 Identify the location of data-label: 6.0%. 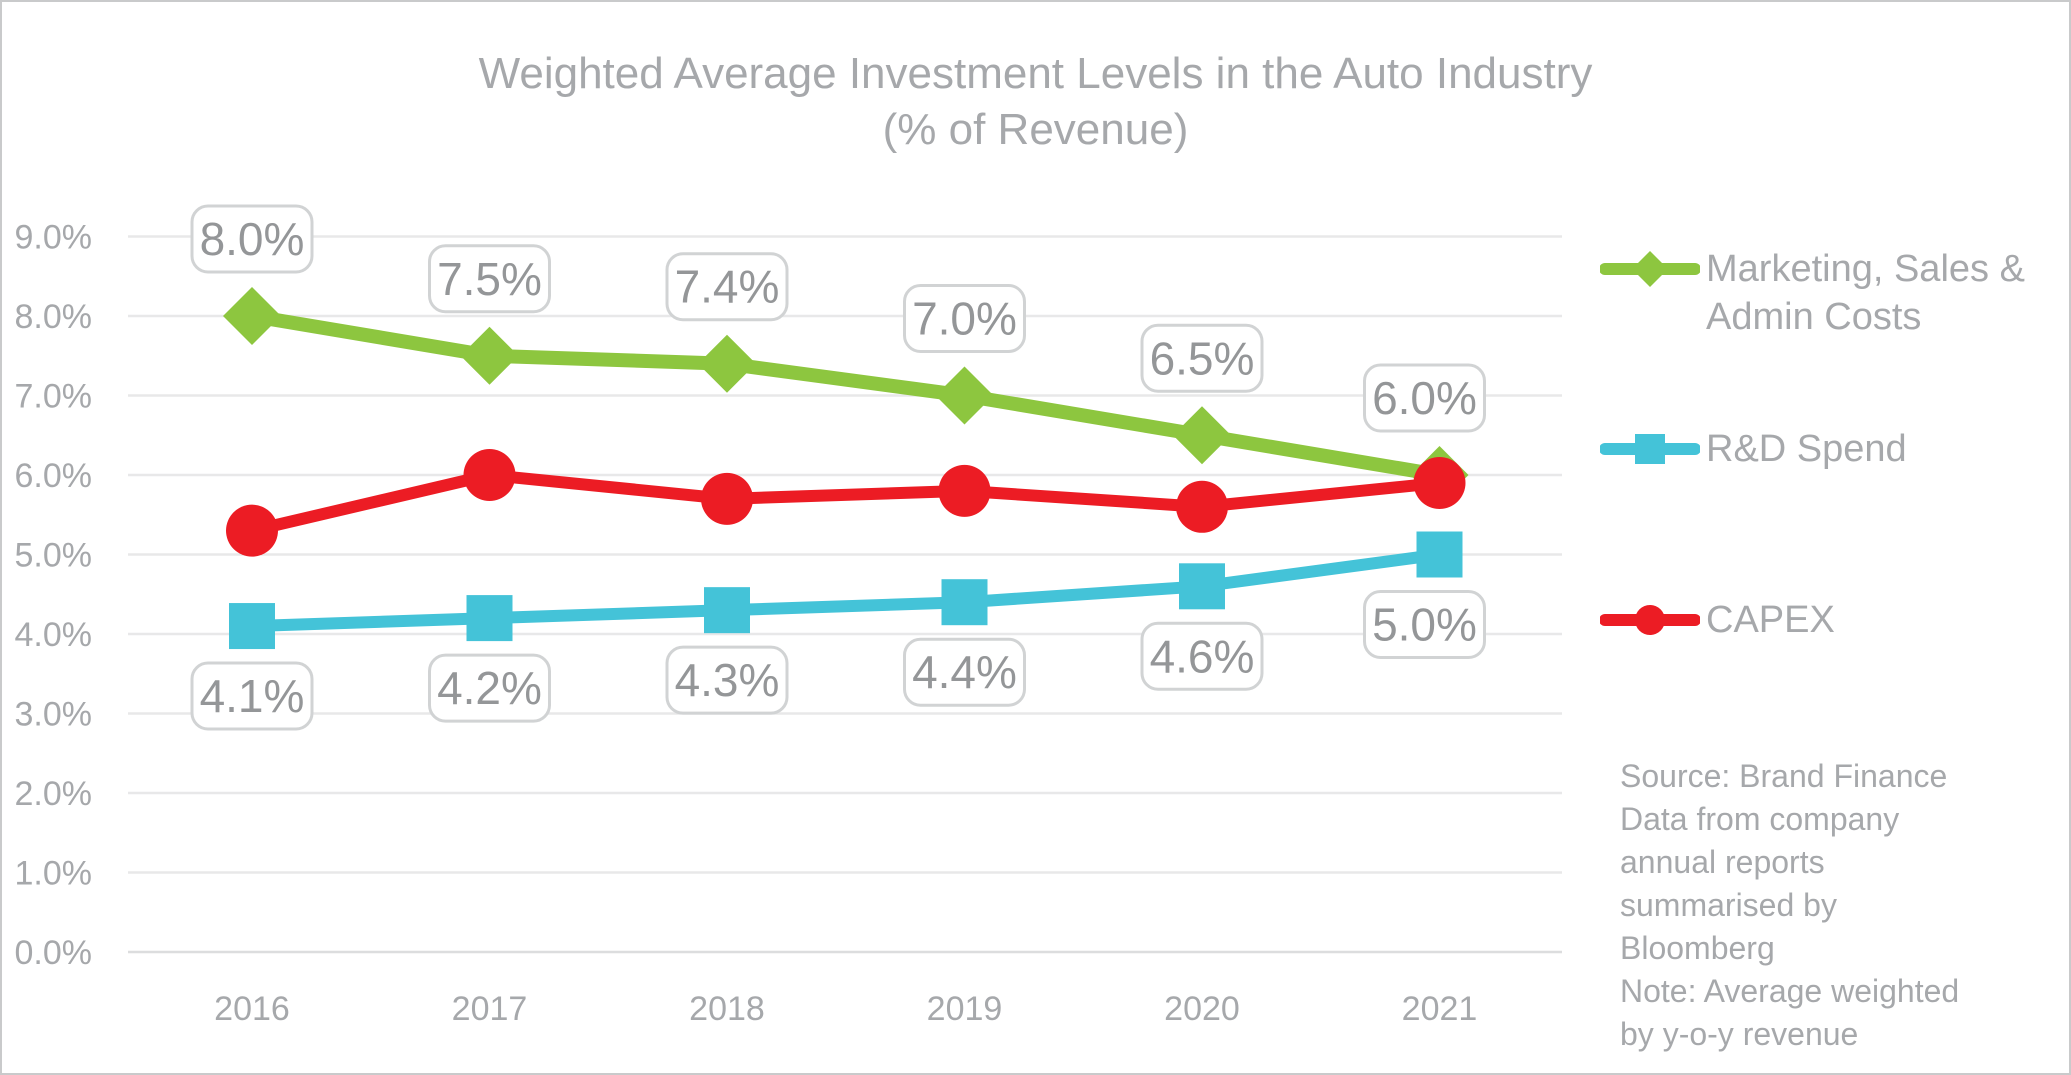
(1424, 398).